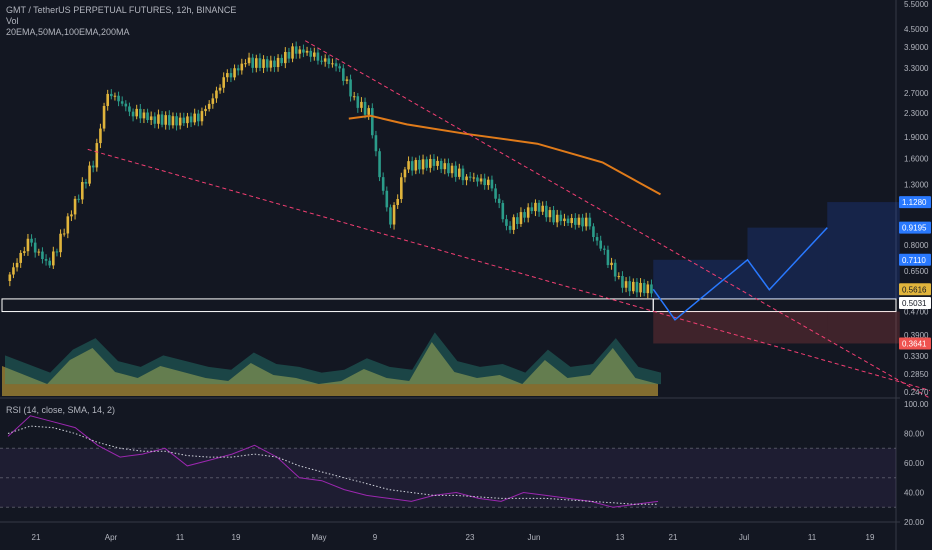 The width and height of the screenshot is (932, 550). What do you see at coordinates (111, 537) in the screenshot?
I see `time-tick-label: Apr` at bounding box center [111, 537].